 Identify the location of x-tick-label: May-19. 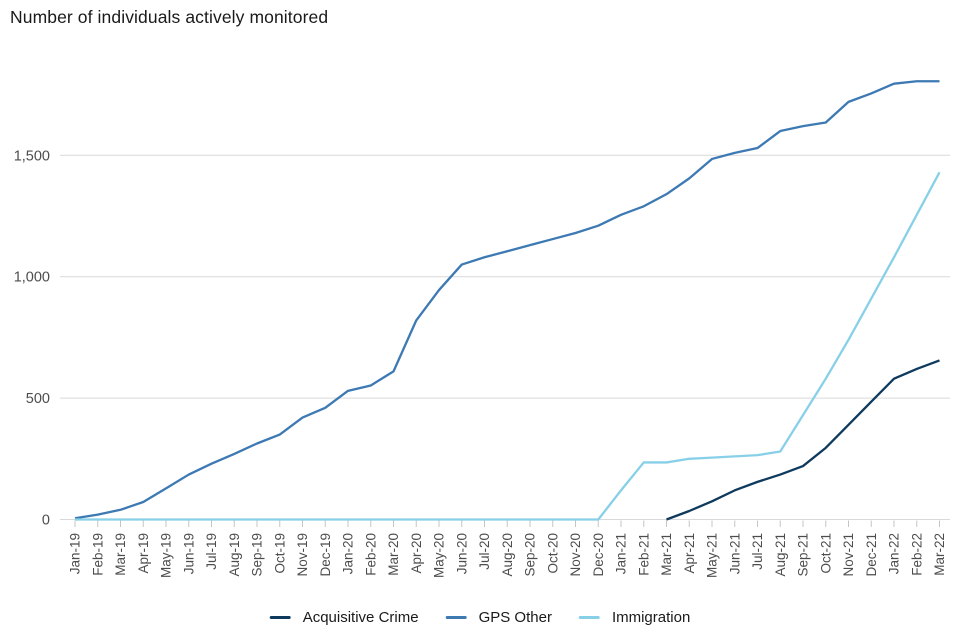
(166, 555).